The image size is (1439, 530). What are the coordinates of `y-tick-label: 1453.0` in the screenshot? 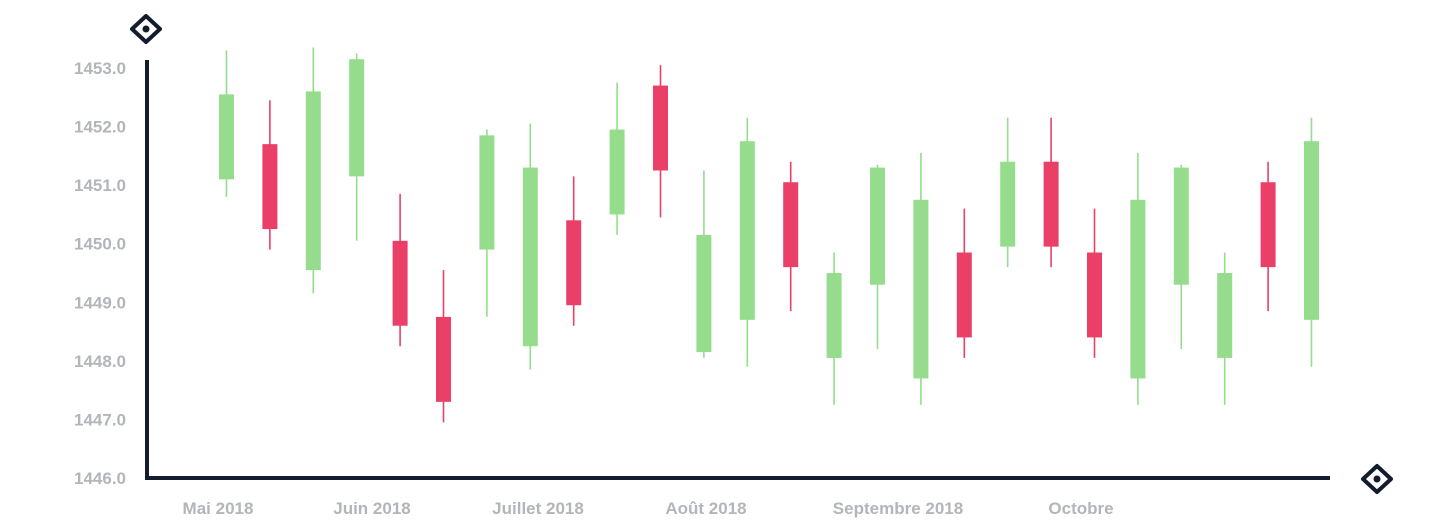 It's located at (100, 68).